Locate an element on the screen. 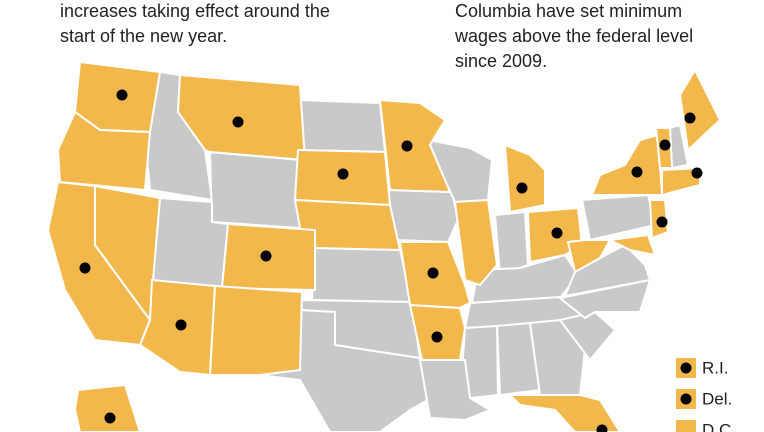 The height and width of the screenshot is (432, 764). note-line: Columbia have set minimum is located at coordinates (568, 11).